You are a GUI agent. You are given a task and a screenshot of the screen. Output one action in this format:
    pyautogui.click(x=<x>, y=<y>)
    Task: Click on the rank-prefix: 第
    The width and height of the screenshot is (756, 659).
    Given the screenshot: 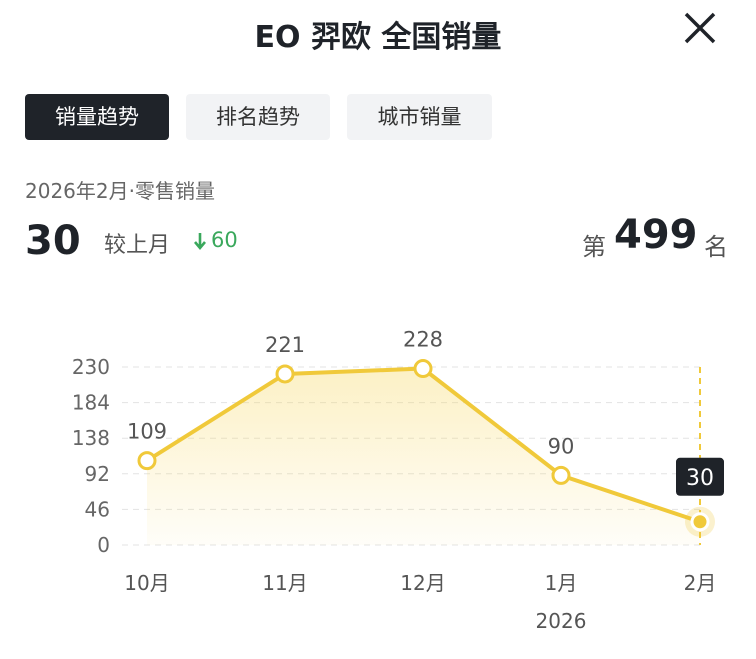 What is the action you would take?
    pyautogui.click(x=594, y=247)
    